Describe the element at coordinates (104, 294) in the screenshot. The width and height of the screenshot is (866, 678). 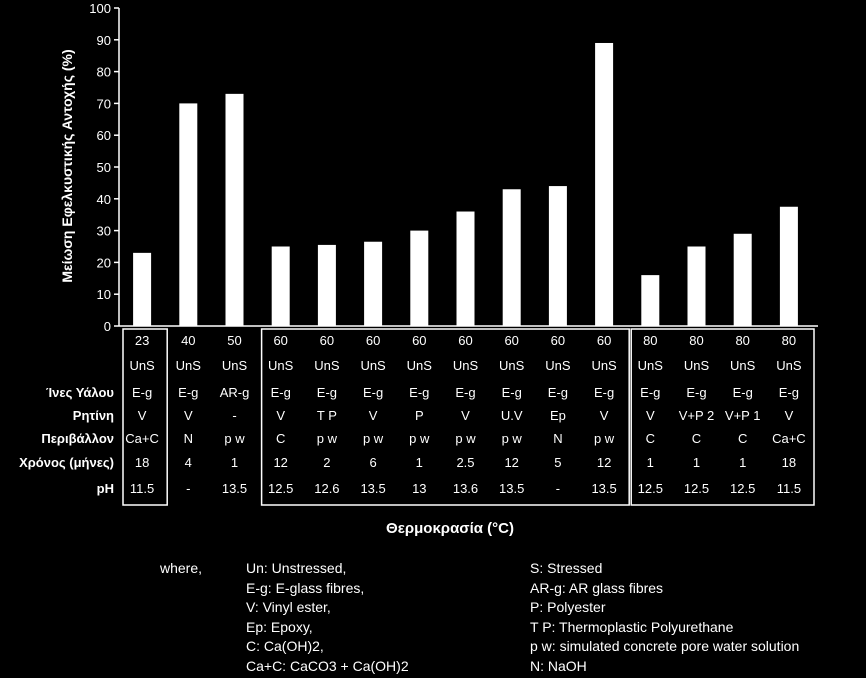
I see `y-tick-label: 10` at that location.